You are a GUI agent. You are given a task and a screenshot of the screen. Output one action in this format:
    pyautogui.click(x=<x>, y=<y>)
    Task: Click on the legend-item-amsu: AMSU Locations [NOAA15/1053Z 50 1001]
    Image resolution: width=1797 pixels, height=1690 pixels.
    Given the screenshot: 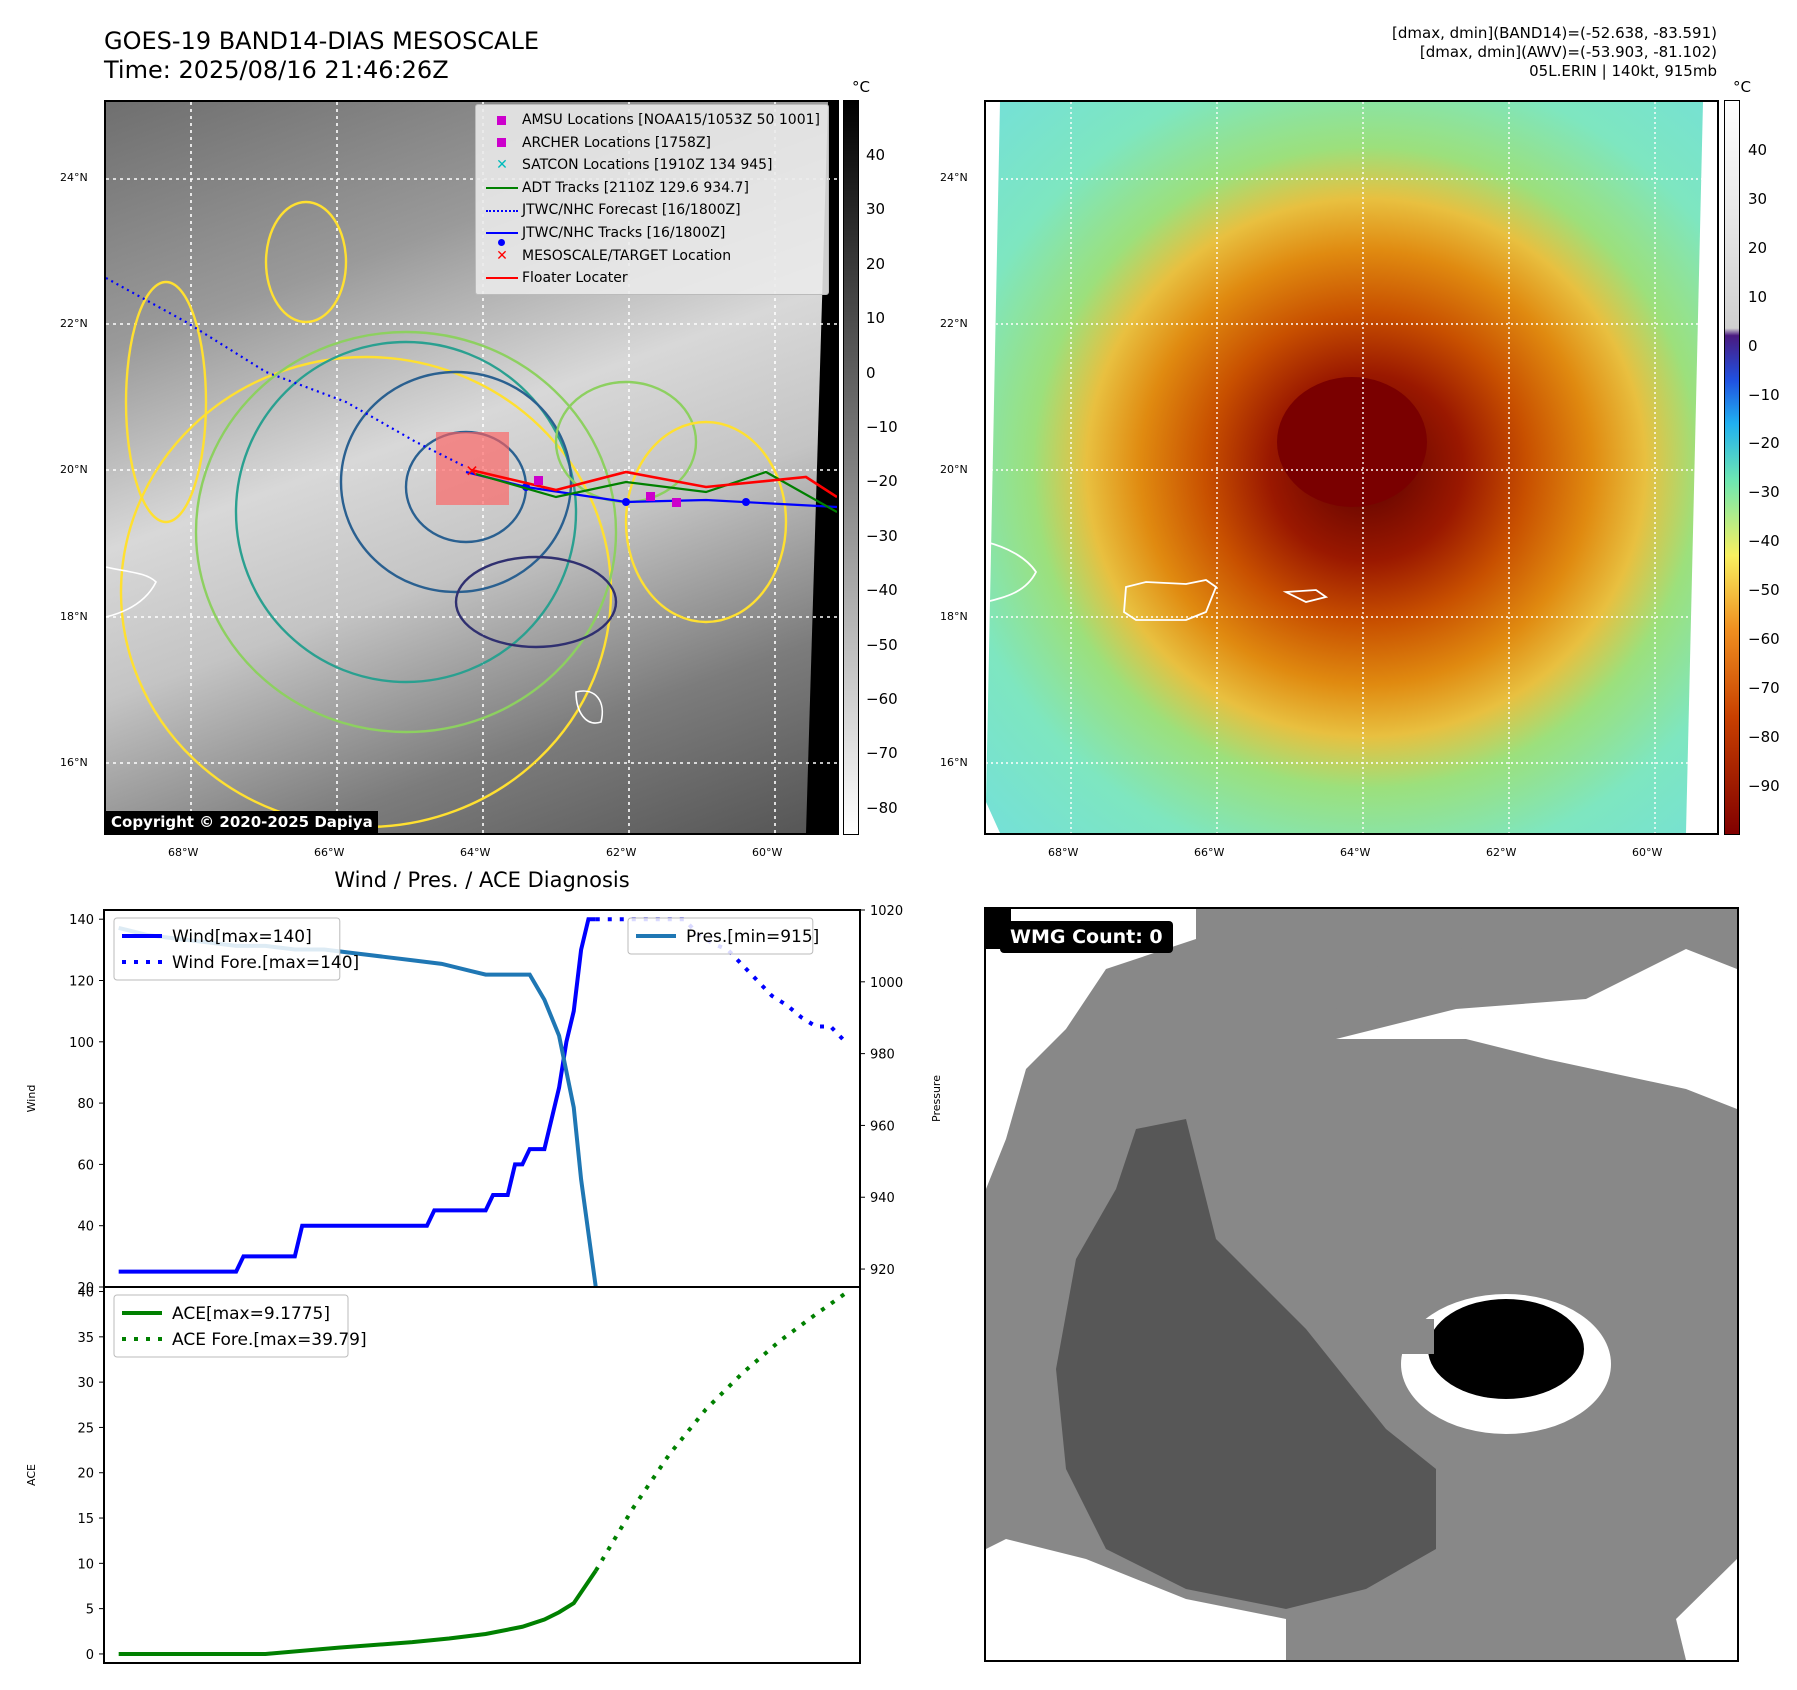 What is the action you would take?
    pyautogui.click(x=651, y=120)
    